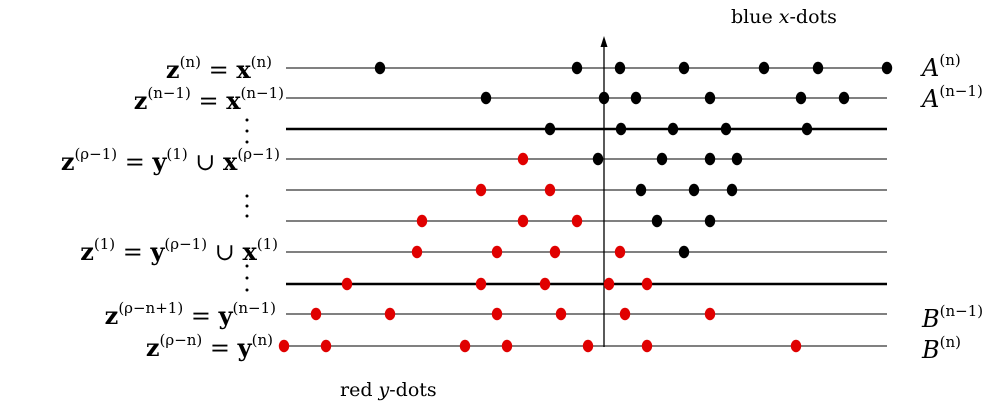  Describe the element at coordinates (940, 66) in the screenshot. I see `right-label-row-1: A(n)` at that location.